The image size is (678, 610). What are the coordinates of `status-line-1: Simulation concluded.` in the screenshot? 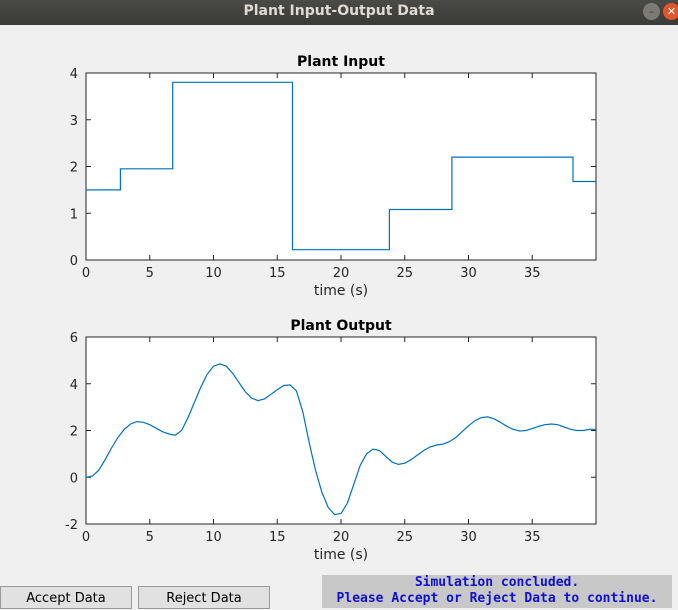 It's located at (497, 582).